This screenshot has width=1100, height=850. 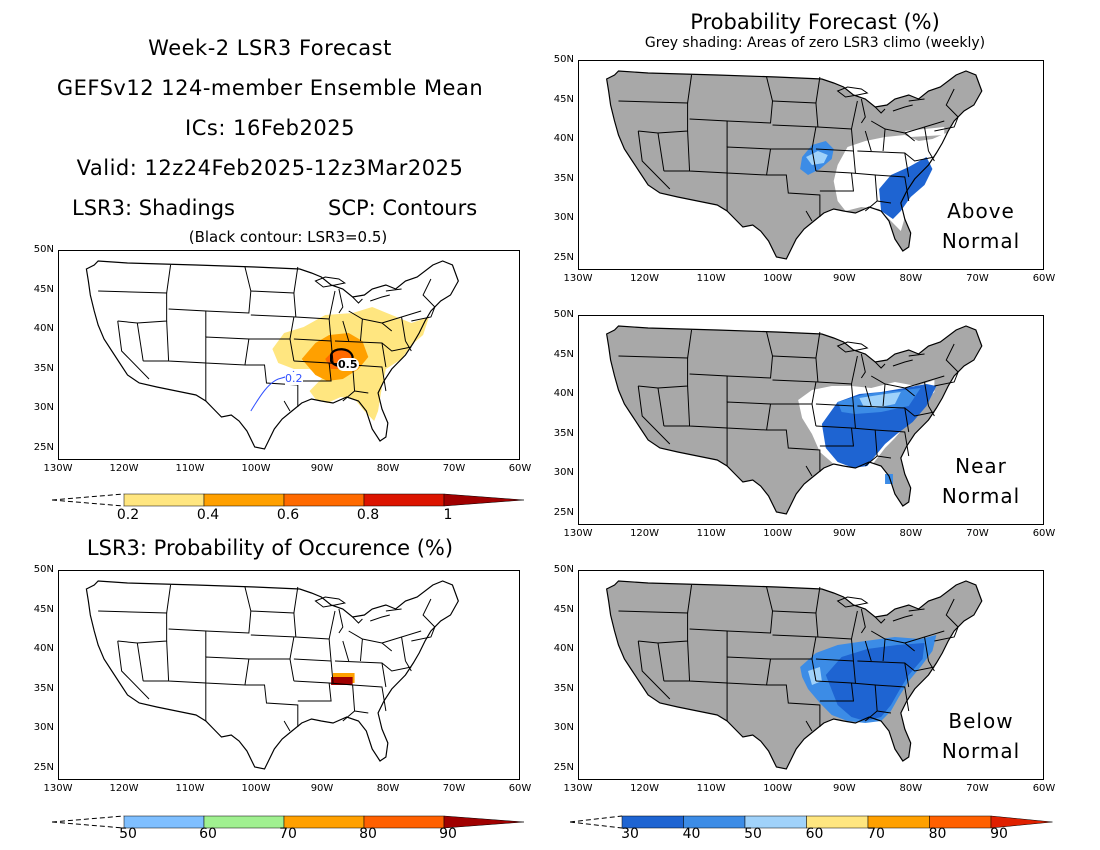 I want to click on lsr3-map-svg, so click(x=272, y=355).